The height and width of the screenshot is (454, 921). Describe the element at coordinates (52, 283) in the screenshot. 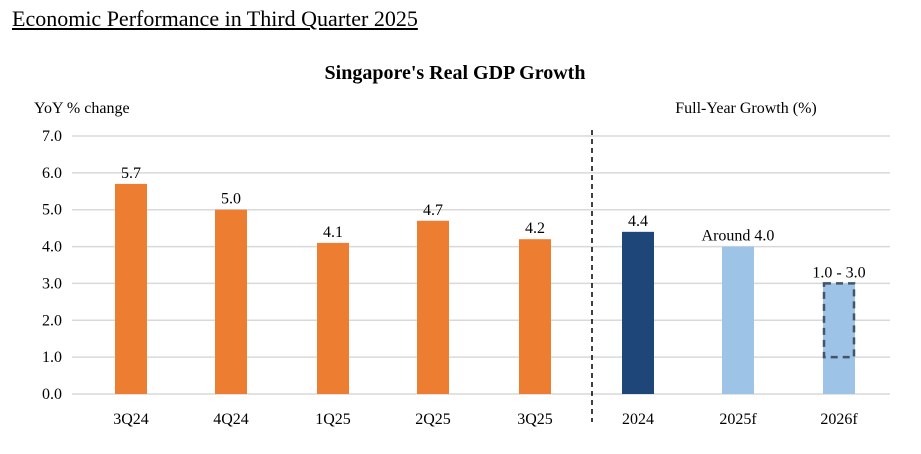

I see `y-tick-label: 3.0` at that location.